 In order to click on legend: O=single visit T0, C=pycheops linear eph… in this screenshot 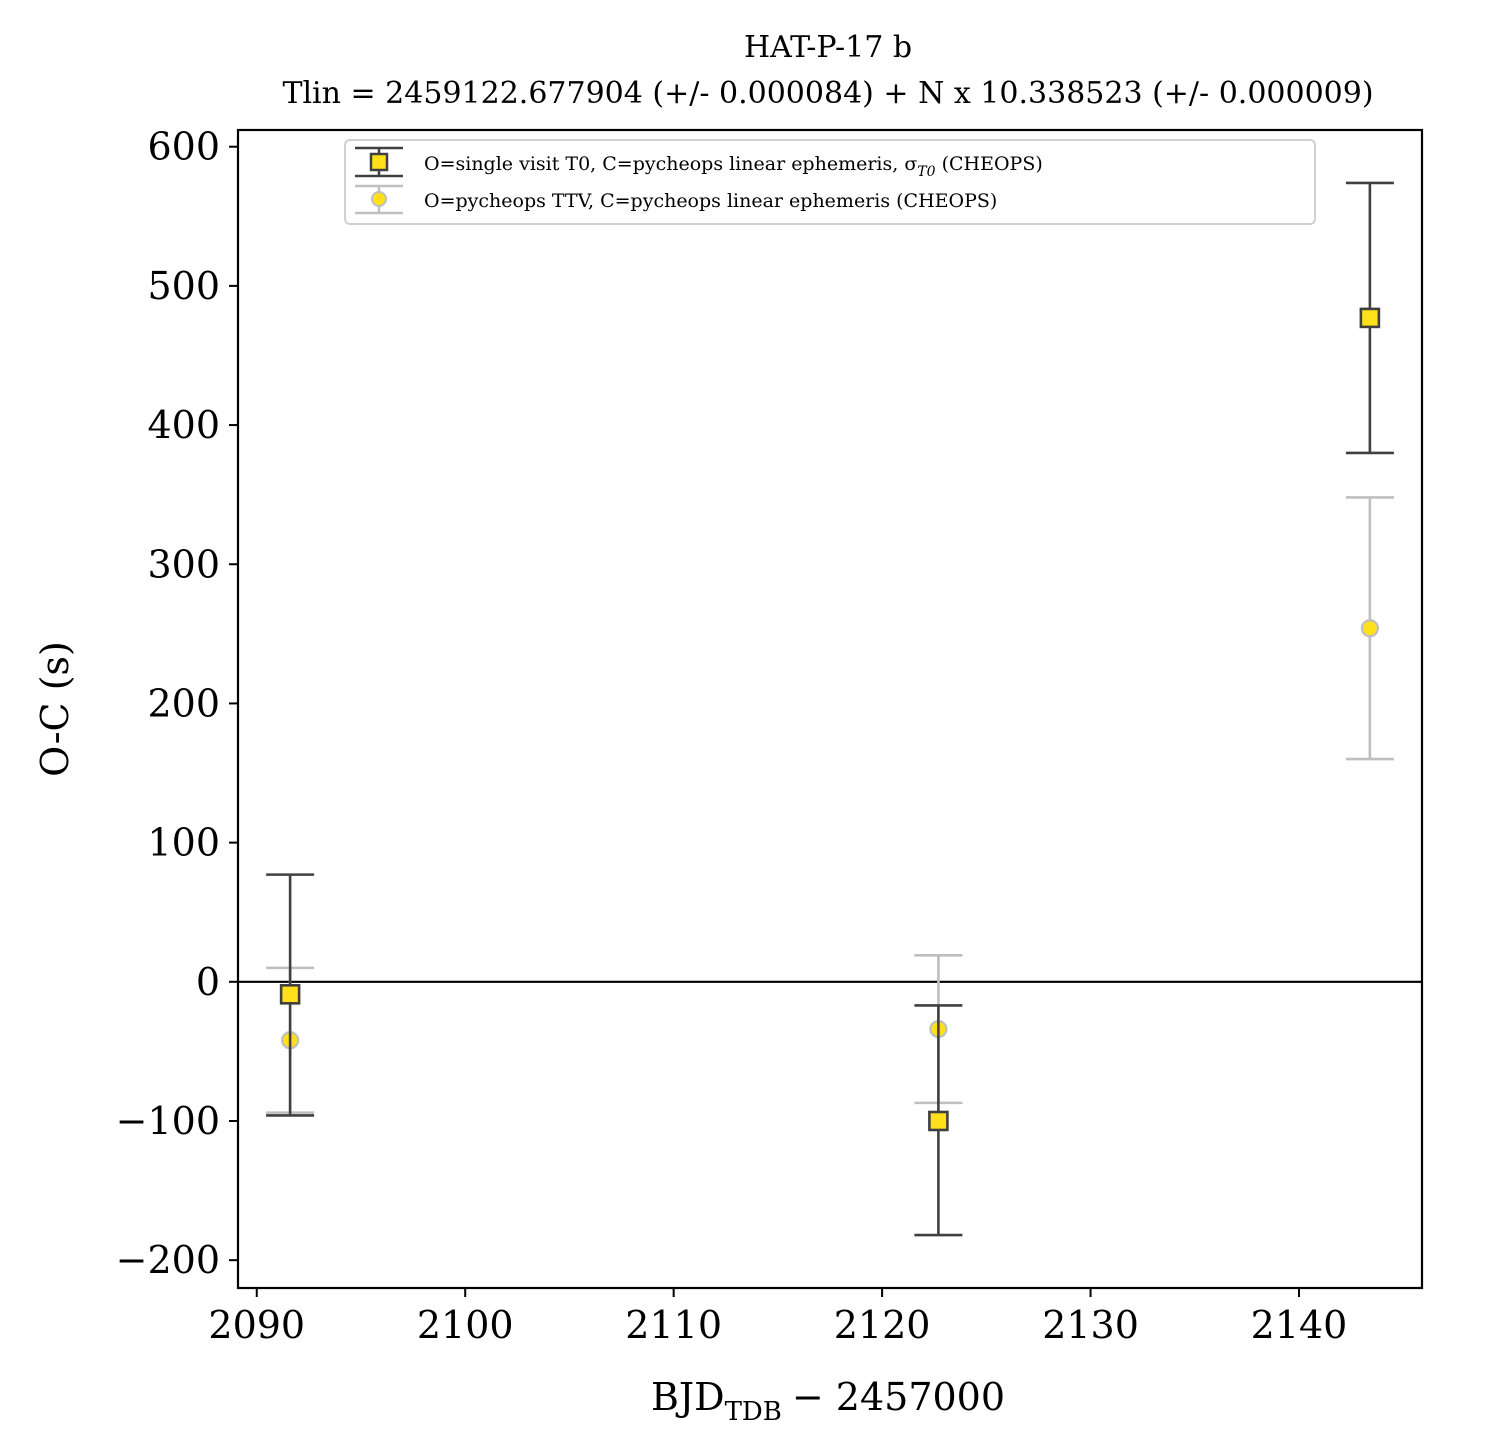, I will do `click(830, 182)`.